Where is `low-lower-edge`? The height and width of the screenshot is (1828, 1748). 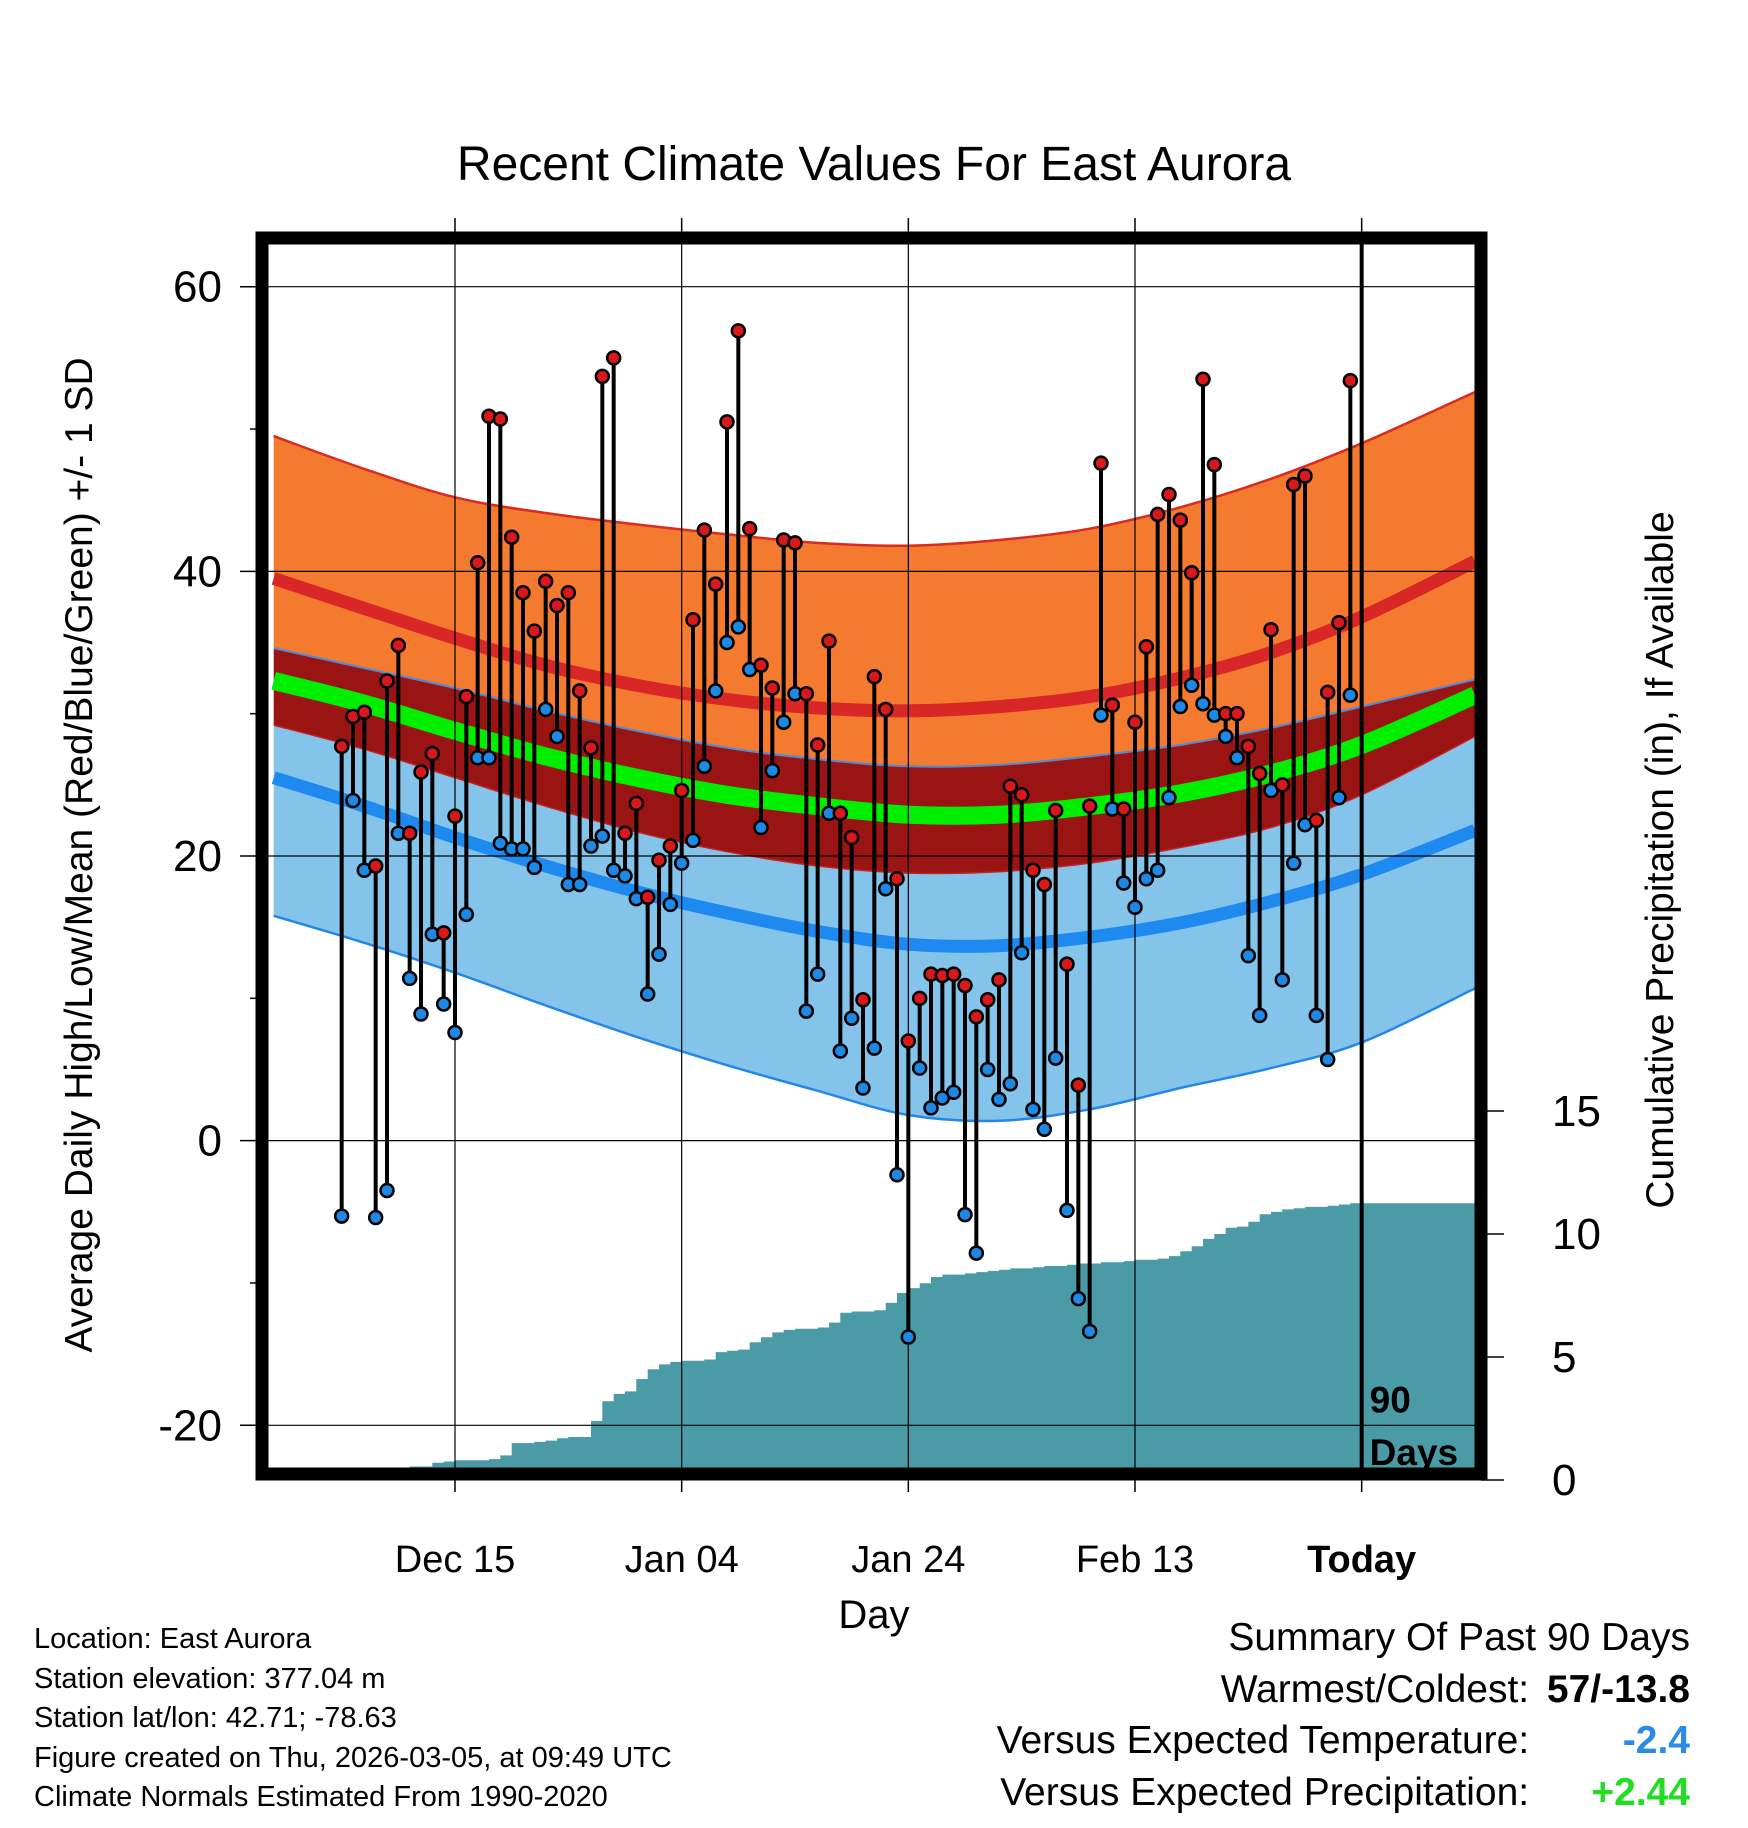
low-lower-edge is located at coordinates (874, 1018).